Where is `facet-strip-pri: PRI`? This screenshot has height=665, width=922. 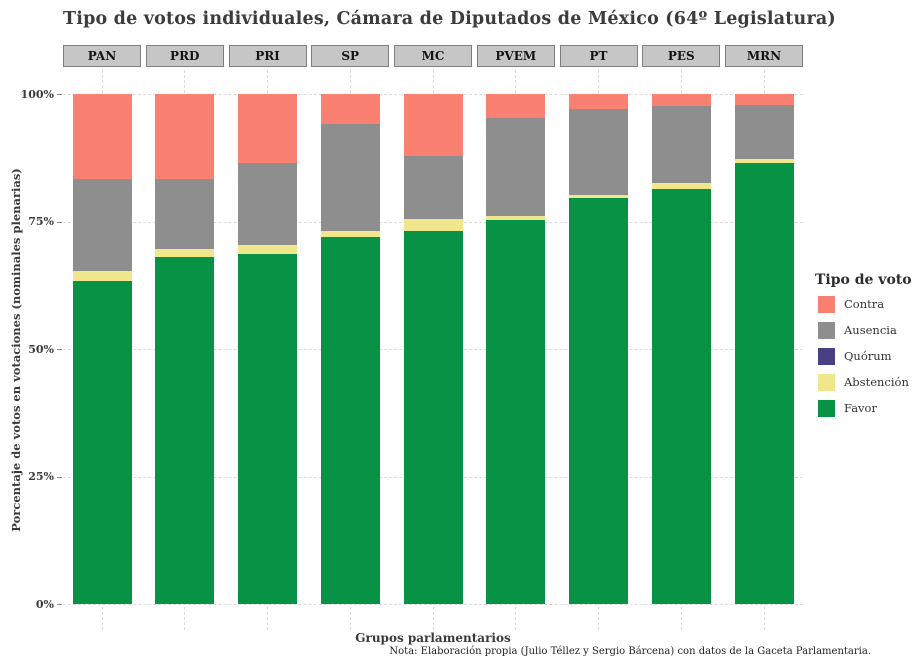
facet-strip-pri: PRI is located at coordinates (267, 56).